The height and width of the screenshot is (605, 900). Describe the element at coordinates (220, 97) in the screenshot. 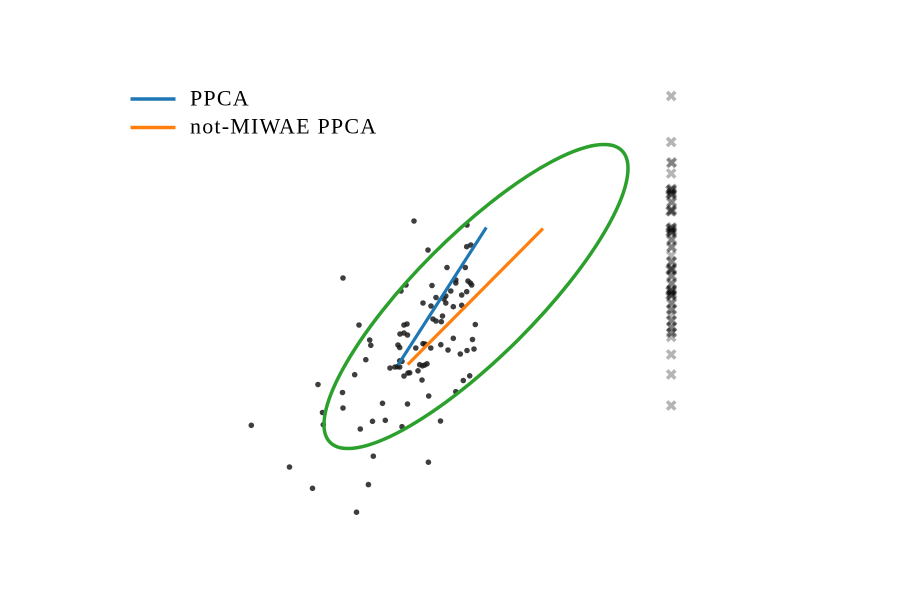

I see `svg-text: PPCA` at that location.